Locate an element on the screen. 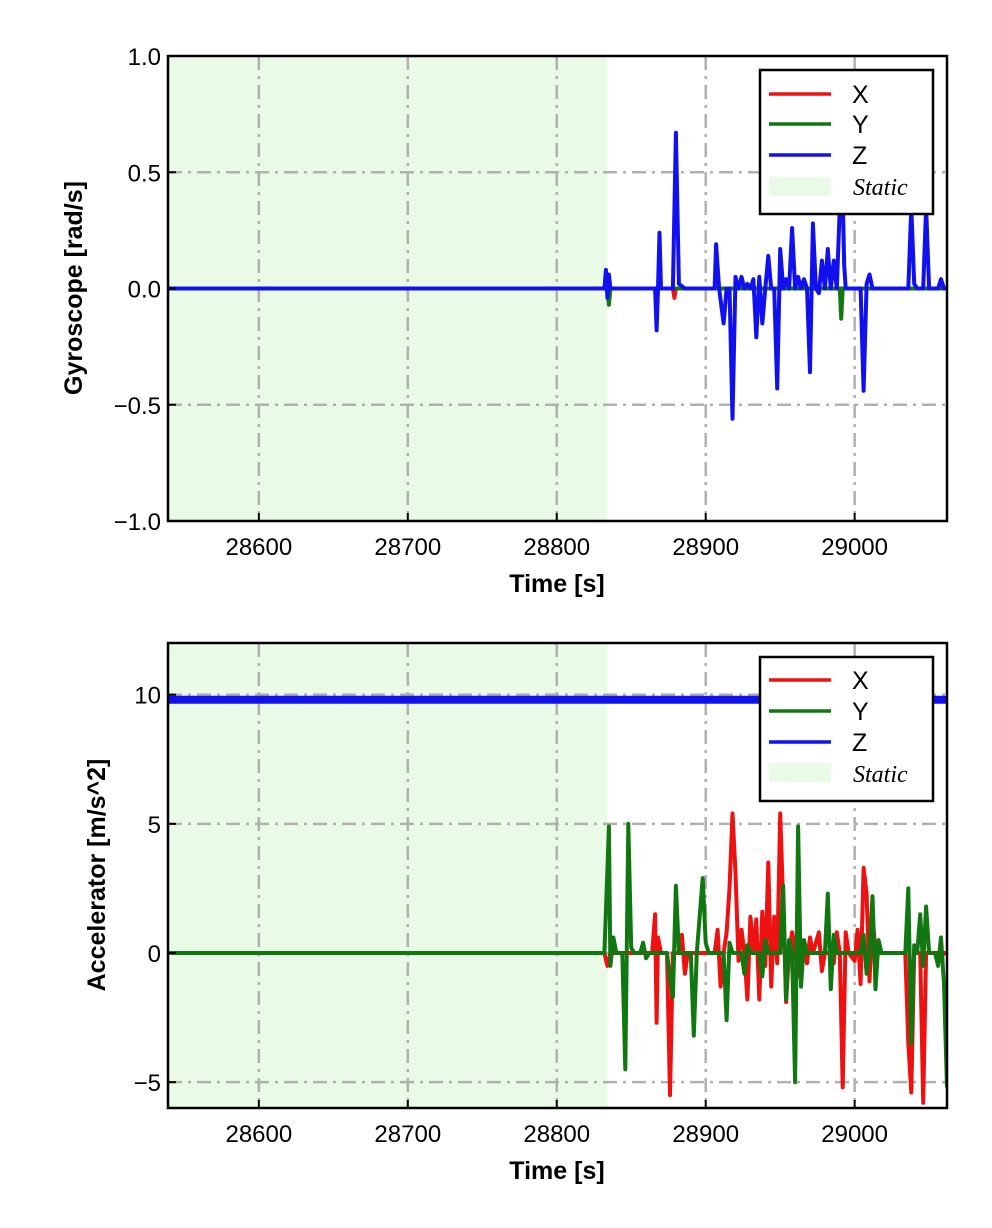  gyroscope-ylabel: Gyroscope [rad/s] is located at coordinates (74, 288).